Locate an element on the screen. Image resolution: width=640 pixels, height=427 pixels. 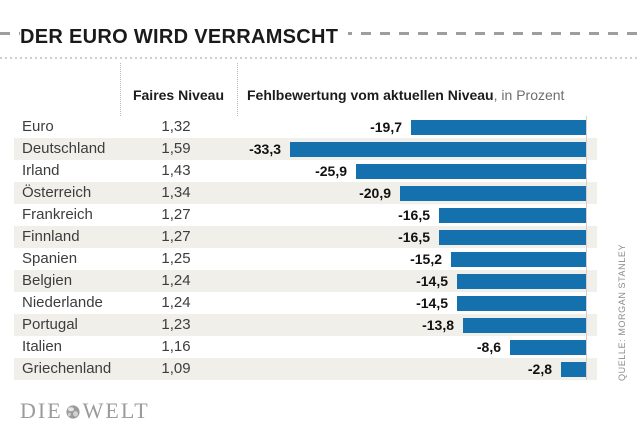
zero-axis-line is located at coordinates (586, 248).